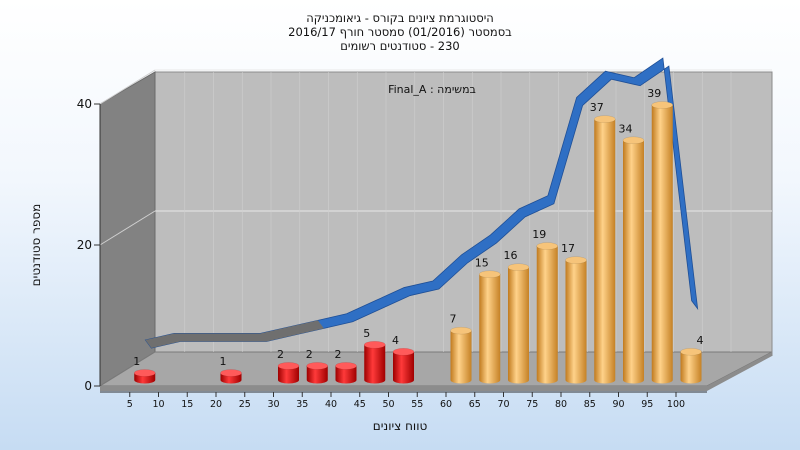 Image resolution: width=800 pixels, height=450 pixels. I want to click on x-tick-label: 30, so click(273, 404).